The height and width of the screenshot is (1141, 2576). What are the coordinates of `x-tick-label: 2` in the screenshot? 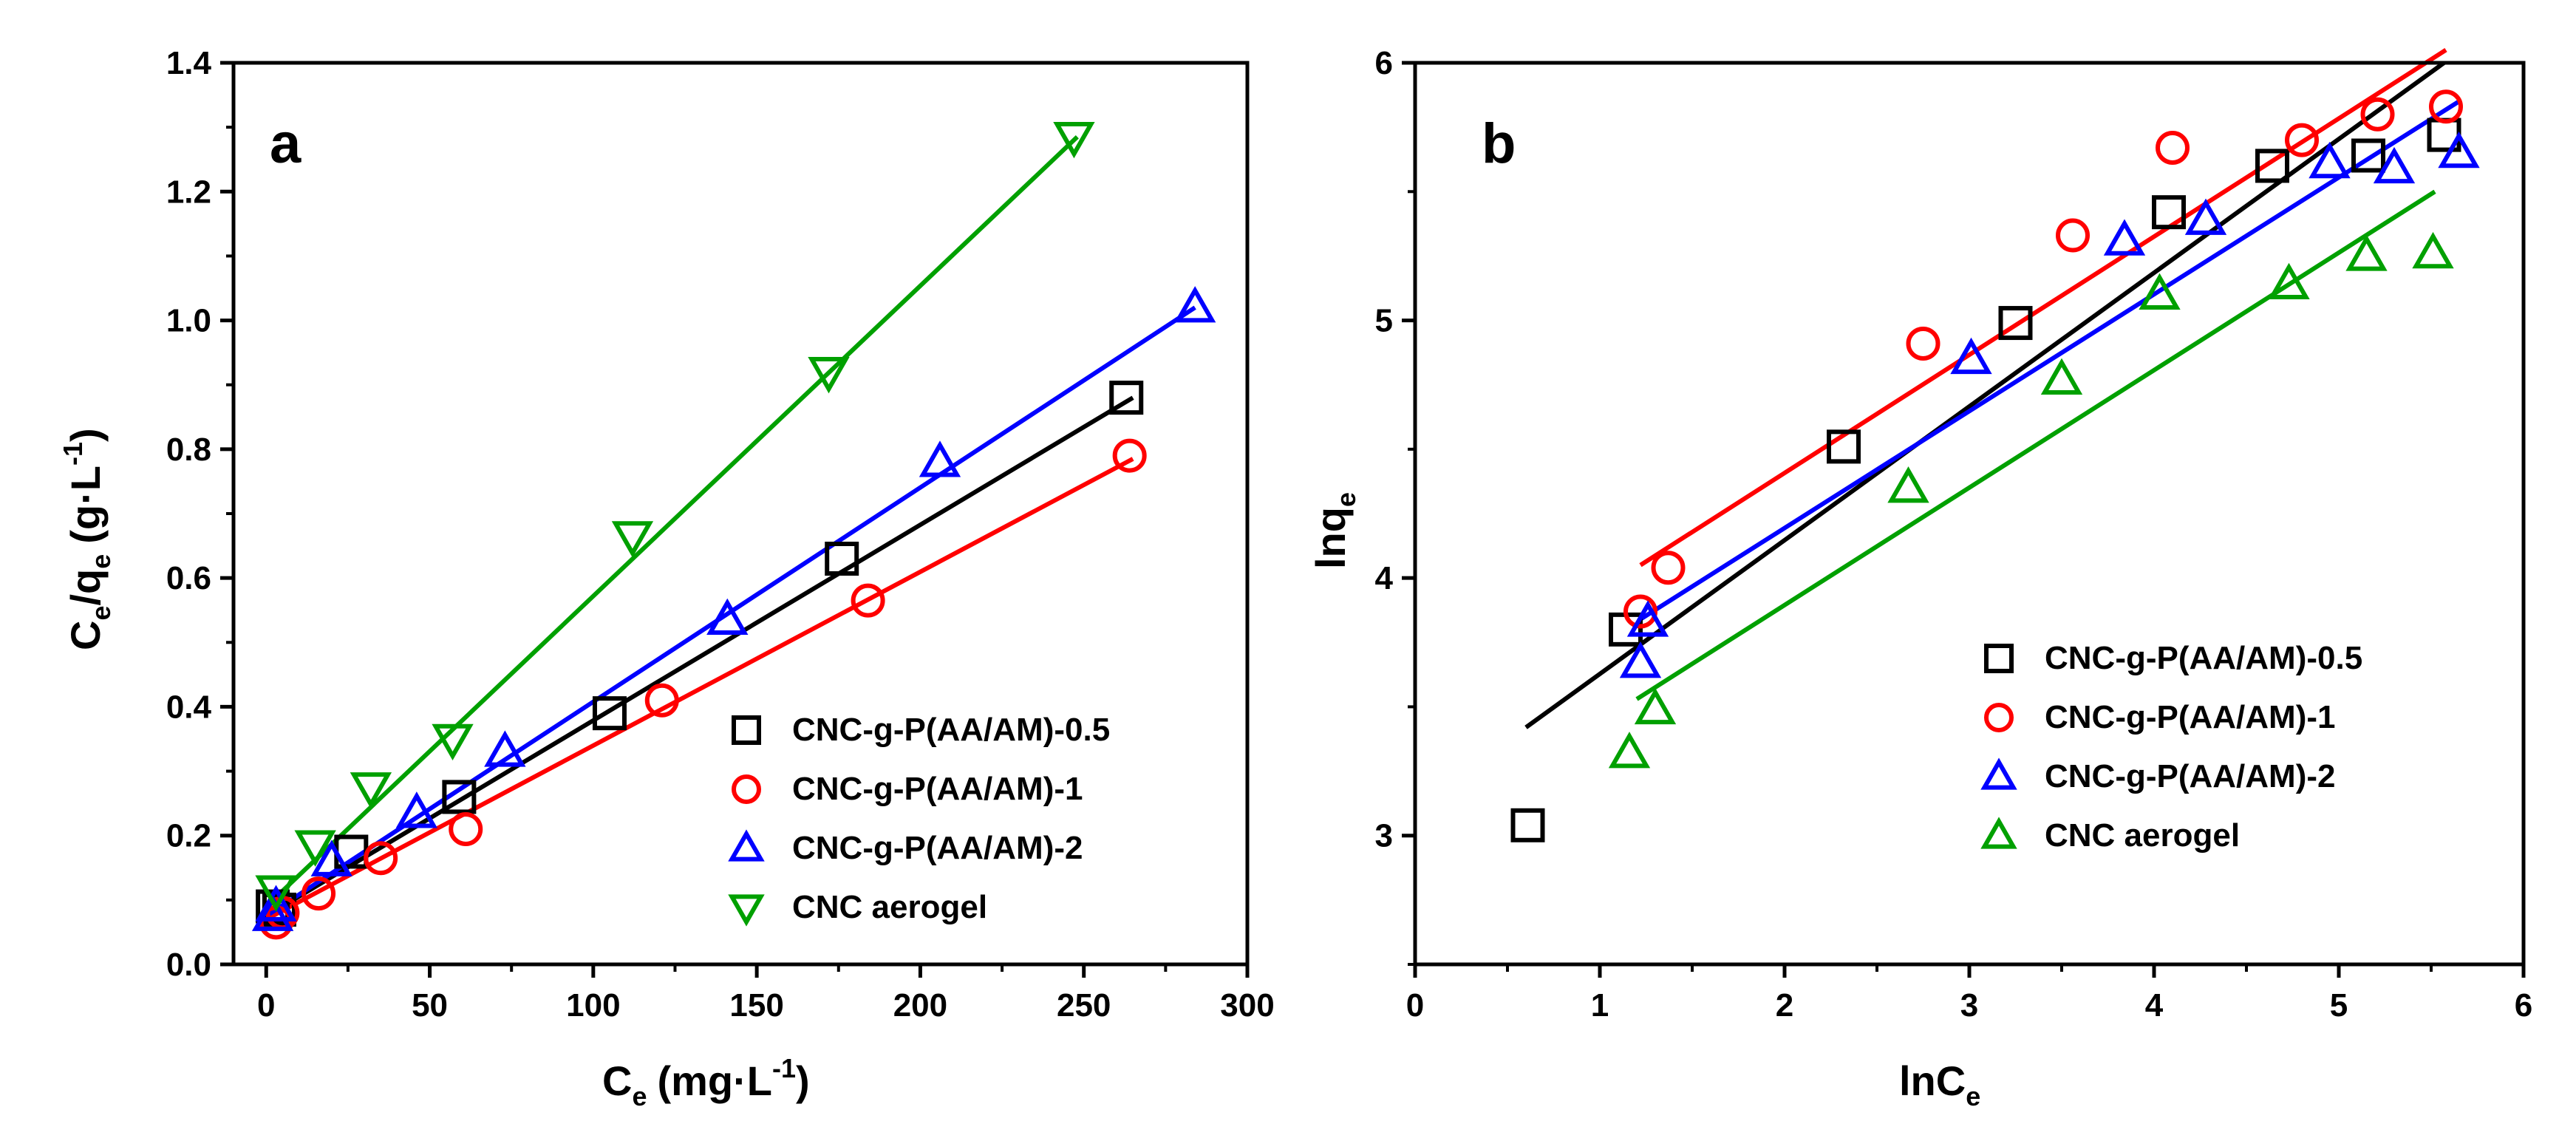 It's located at (1784, 1005).